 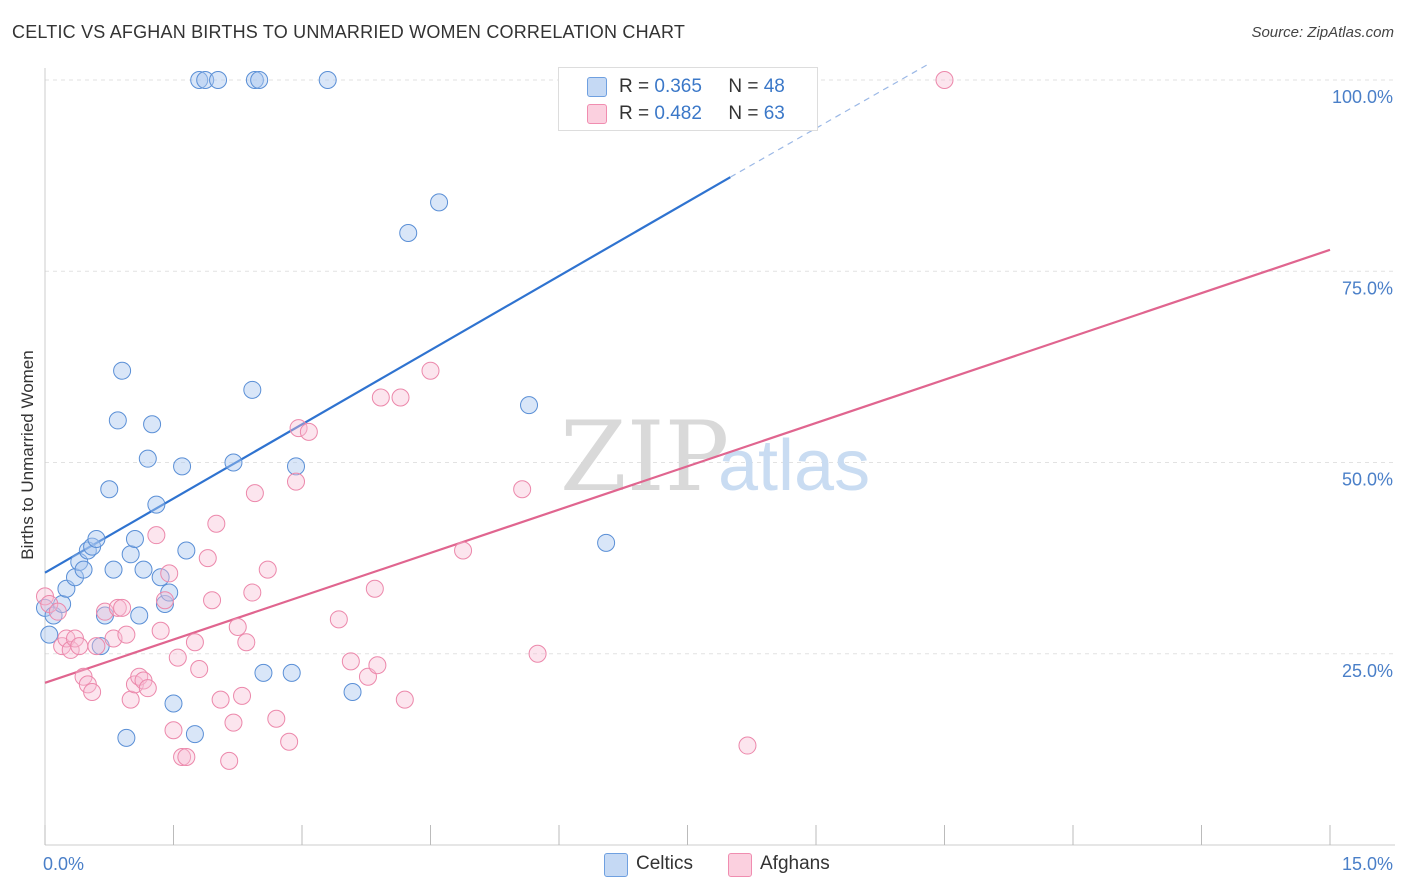 I want to click on bottom-legend-label-celtics: Celtics, so click(x=665, y=863).